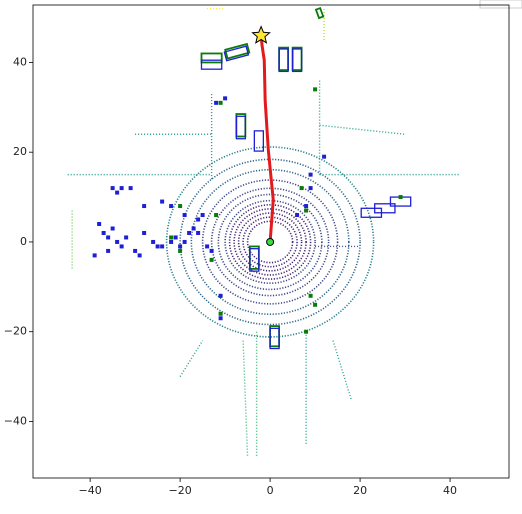 Image resolution: width=522 pixels, height=514 pixels. I want to click on y-tick-label: −20, so click(15, 331).